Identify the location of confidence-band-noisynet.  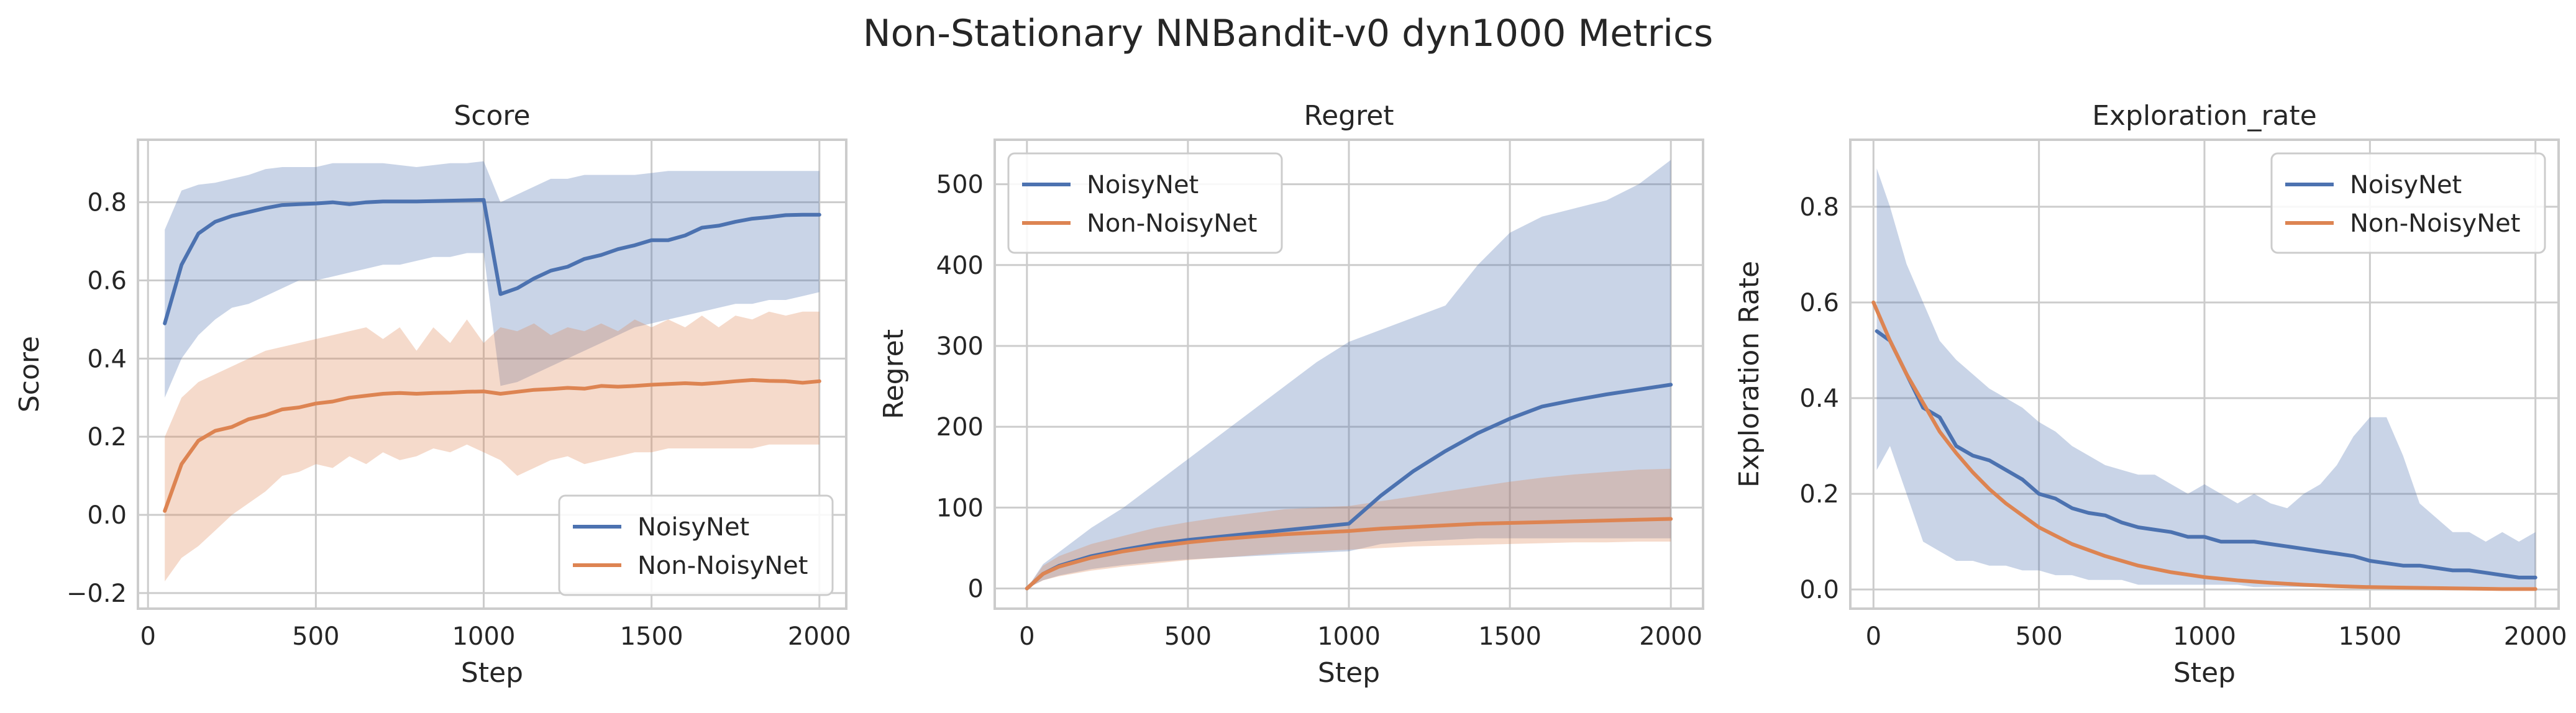
(492, 279).